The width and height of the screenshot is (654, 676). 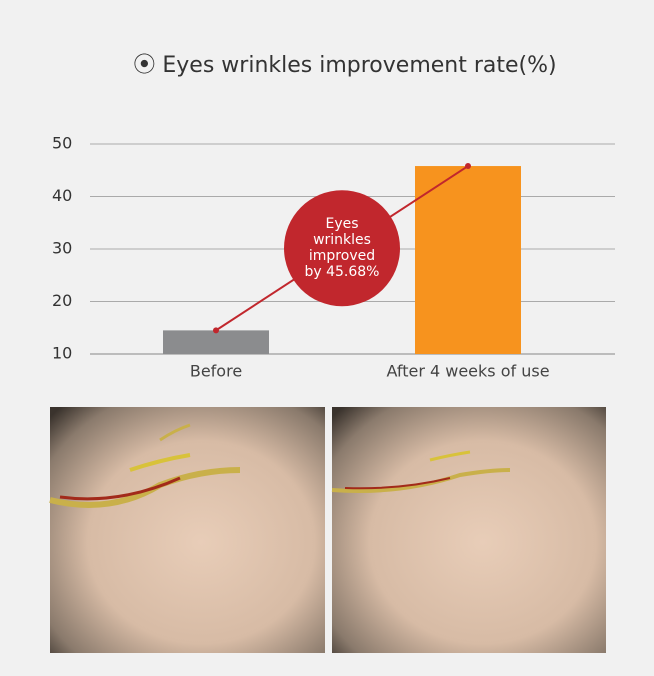 What do you see at coordinates (62, 248) in the screenshot?
I see `y-tick-label: 30` at bounding box center [62, 248].